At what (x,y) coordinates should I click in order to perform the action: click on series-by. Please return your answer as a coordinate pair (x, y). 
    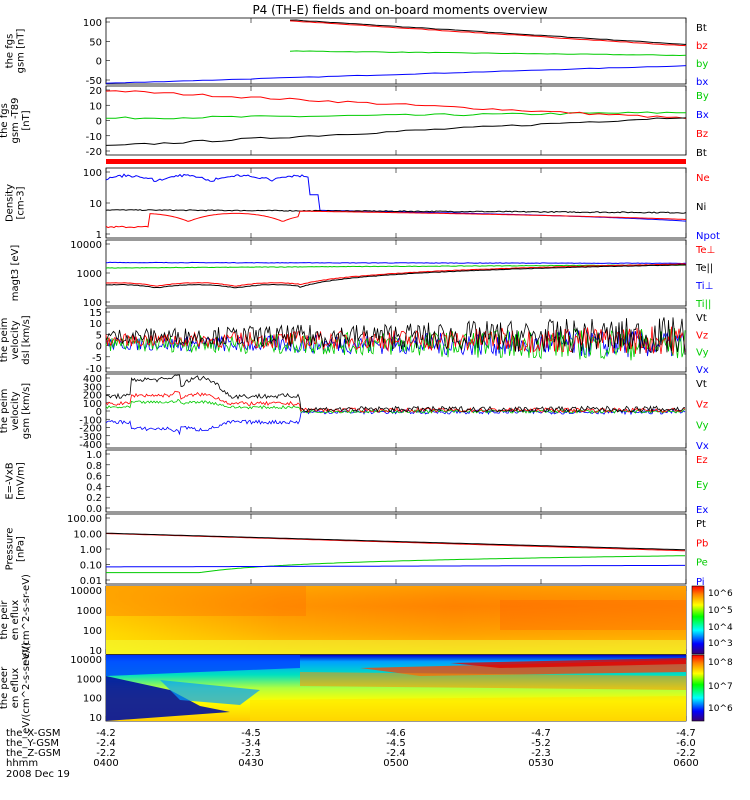
    Looking at the image, I should click on (488, 53).